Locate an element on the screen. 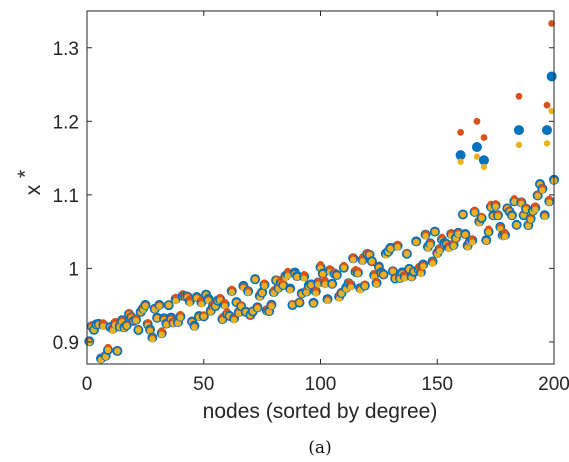  y-axis-label: x is located at coordinates (33, 189).